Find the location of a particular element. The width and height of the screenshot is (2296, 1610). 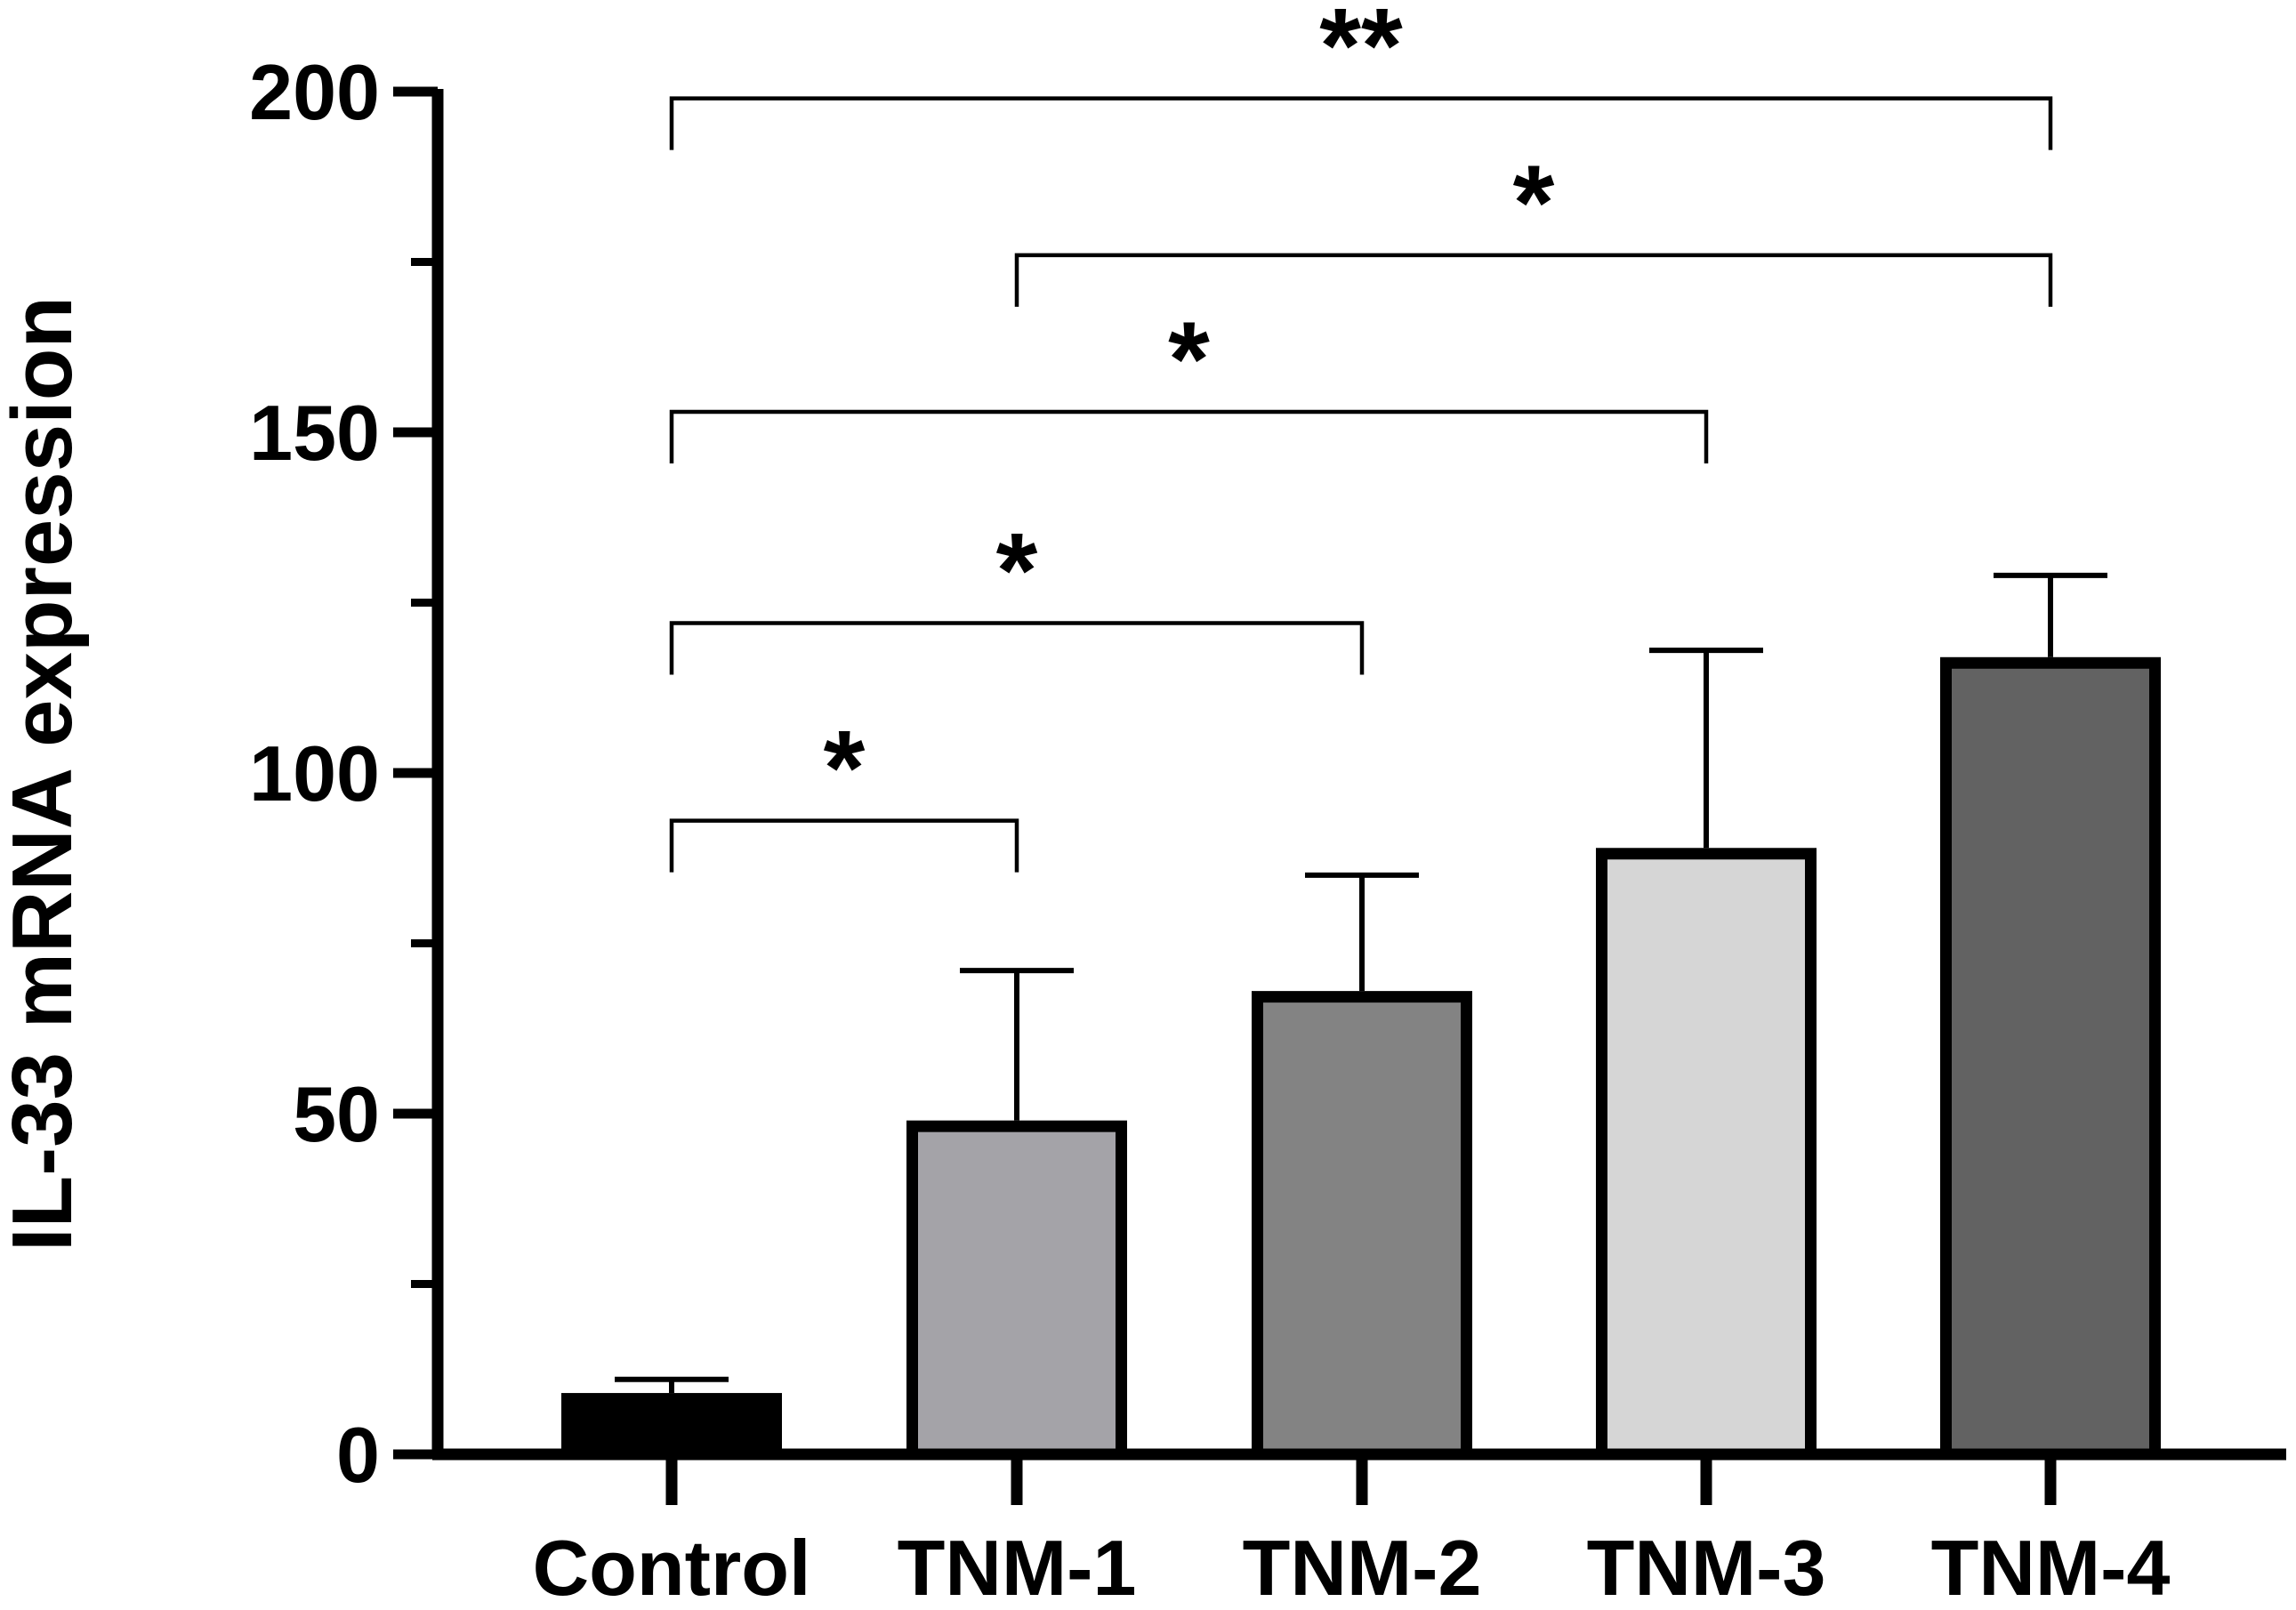

y-tick-label: 100 is located at coordinates (315, 773).